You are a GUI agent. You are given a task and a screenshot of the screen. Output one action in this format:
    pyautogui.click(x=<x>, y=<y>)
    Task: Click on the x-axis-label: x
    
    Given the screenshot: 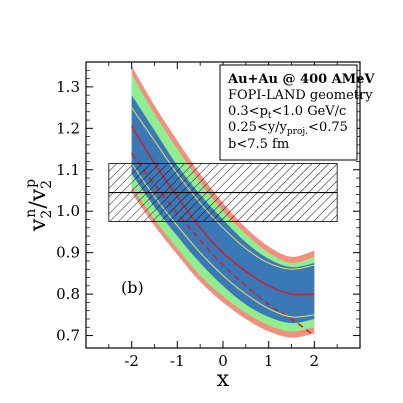 What is the action you would take?
    pyautogui.click(x=223, y=379)
    